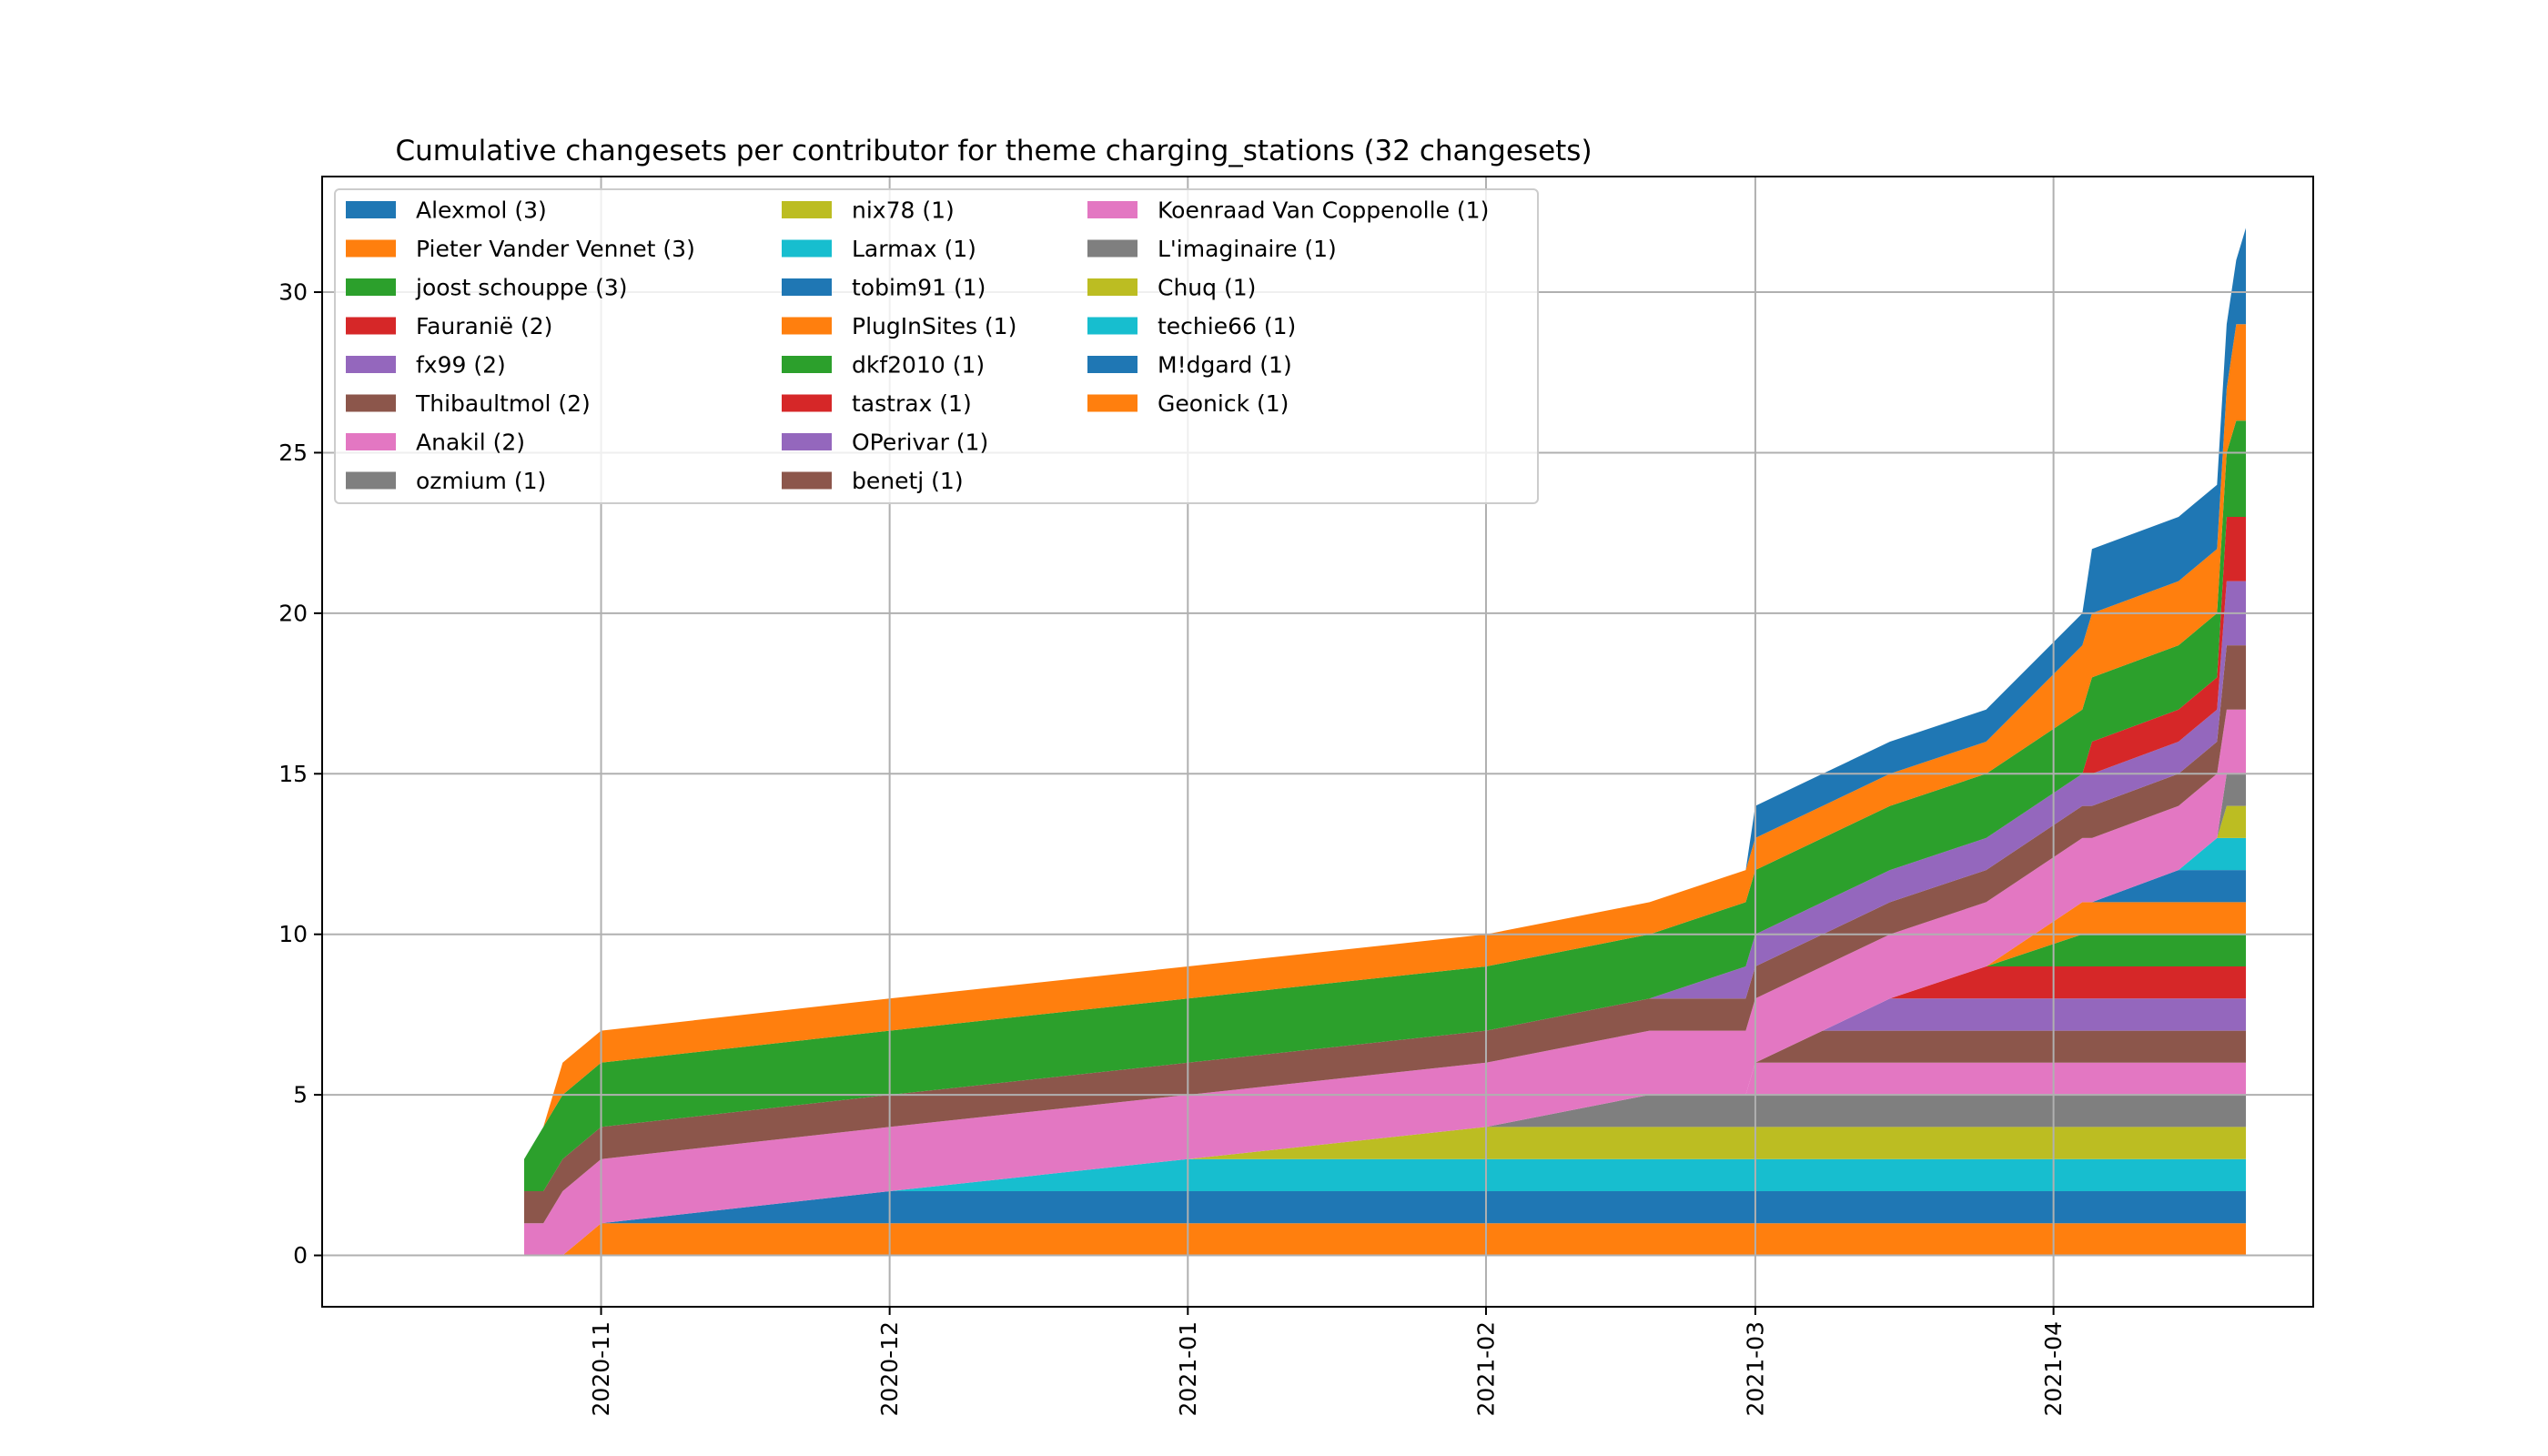 The image size is (2548, 1456). What do you see at coordinates (1224, 404) in the screenshot?
I see `legend-label: Geonick (1)` at bounding box center [1224, 404].